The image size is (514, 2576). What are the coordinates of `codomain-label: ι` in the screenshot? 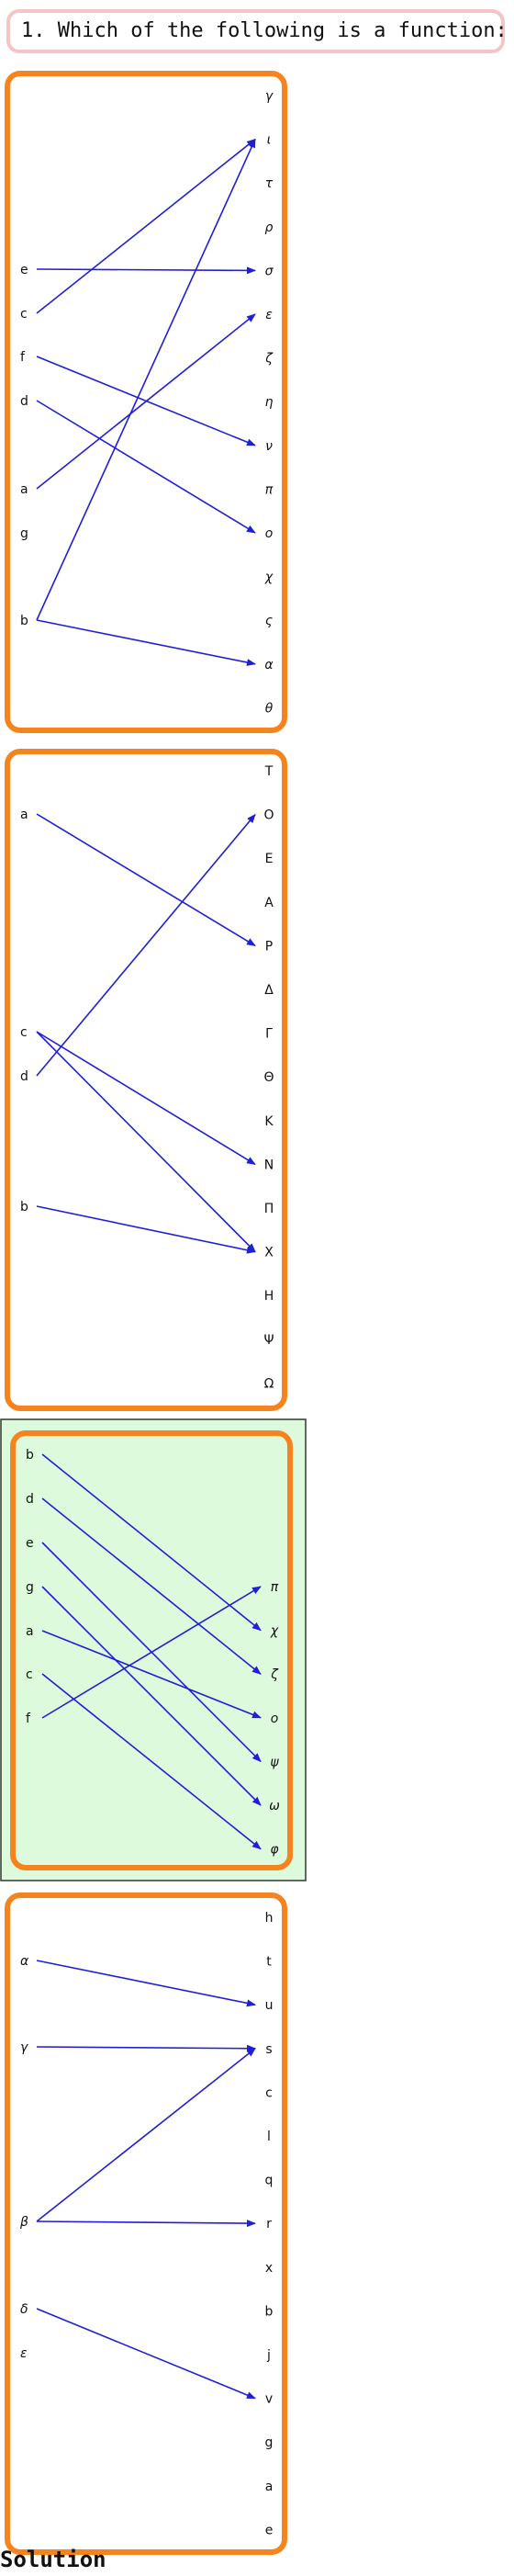 It's located at (269, 140).